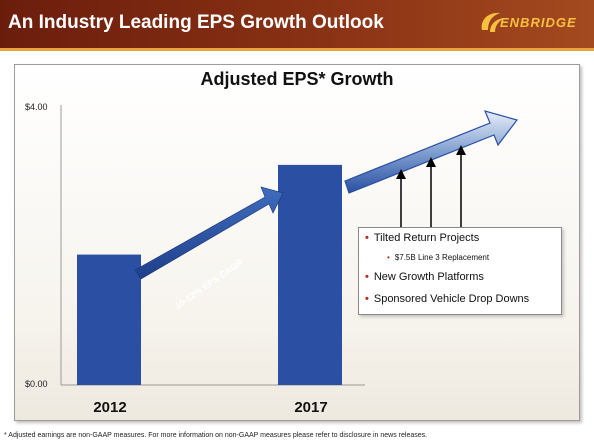 The height and width of the screenshot is (443, 594). I want to click on y-tick-label-top: $4.00, so click(36, 107).